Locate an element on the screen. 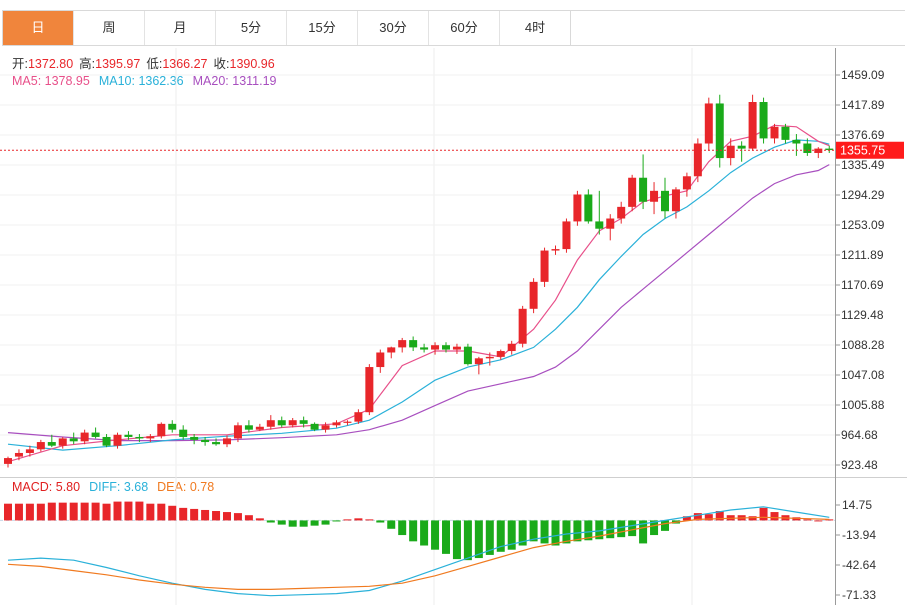 The width and height of the screenshot is (907, 605). tab-6: 60分 is located at coordinates (464, 28).